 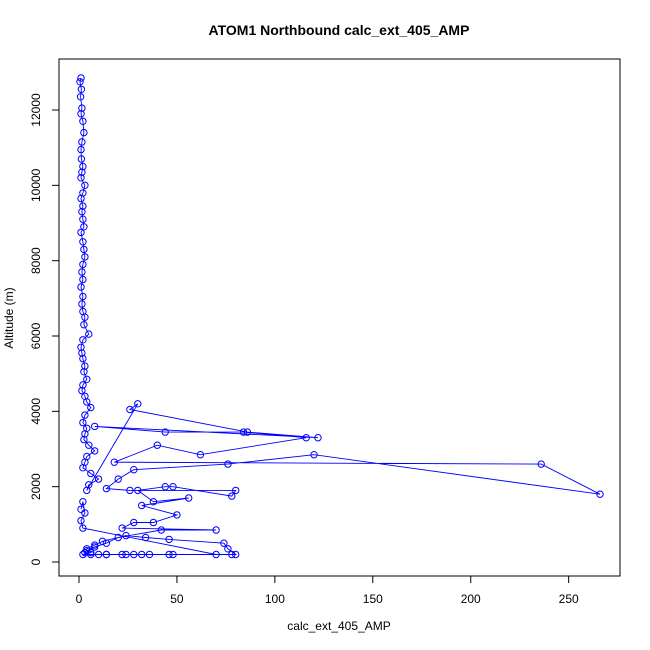 I want to click on y-tick-label: 4000, so click(x=36, y=411).